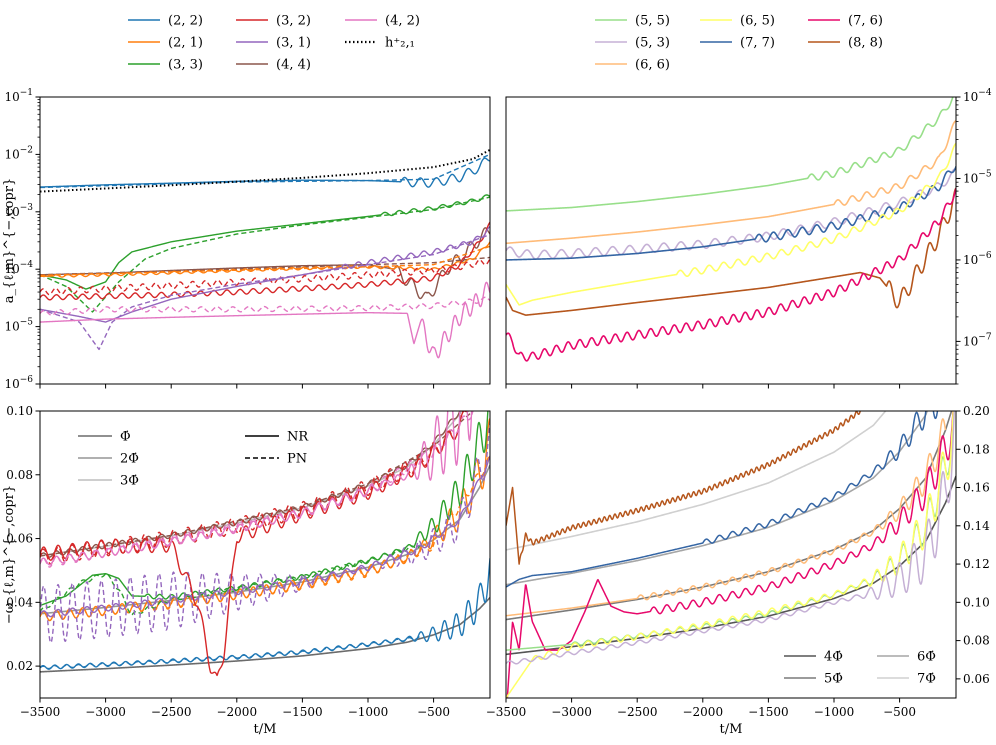  Describe the element at coordinates (9, 554) in the screenshot. I see `y-axis-label: −ω_{ℓ,m}^{−,copr}` at that location.